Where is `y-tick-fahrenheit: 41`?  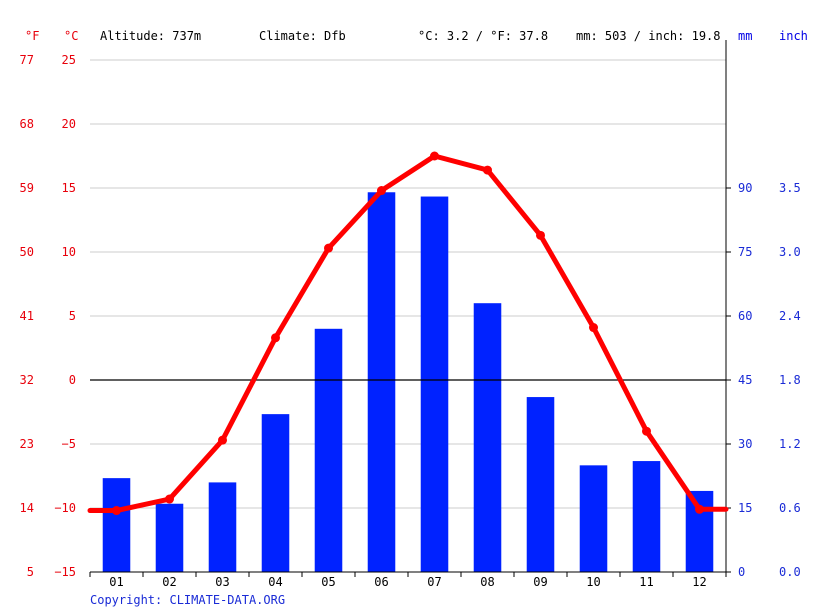
y-tick-fahrenheit: 41 is located at coordinates (27, 316).